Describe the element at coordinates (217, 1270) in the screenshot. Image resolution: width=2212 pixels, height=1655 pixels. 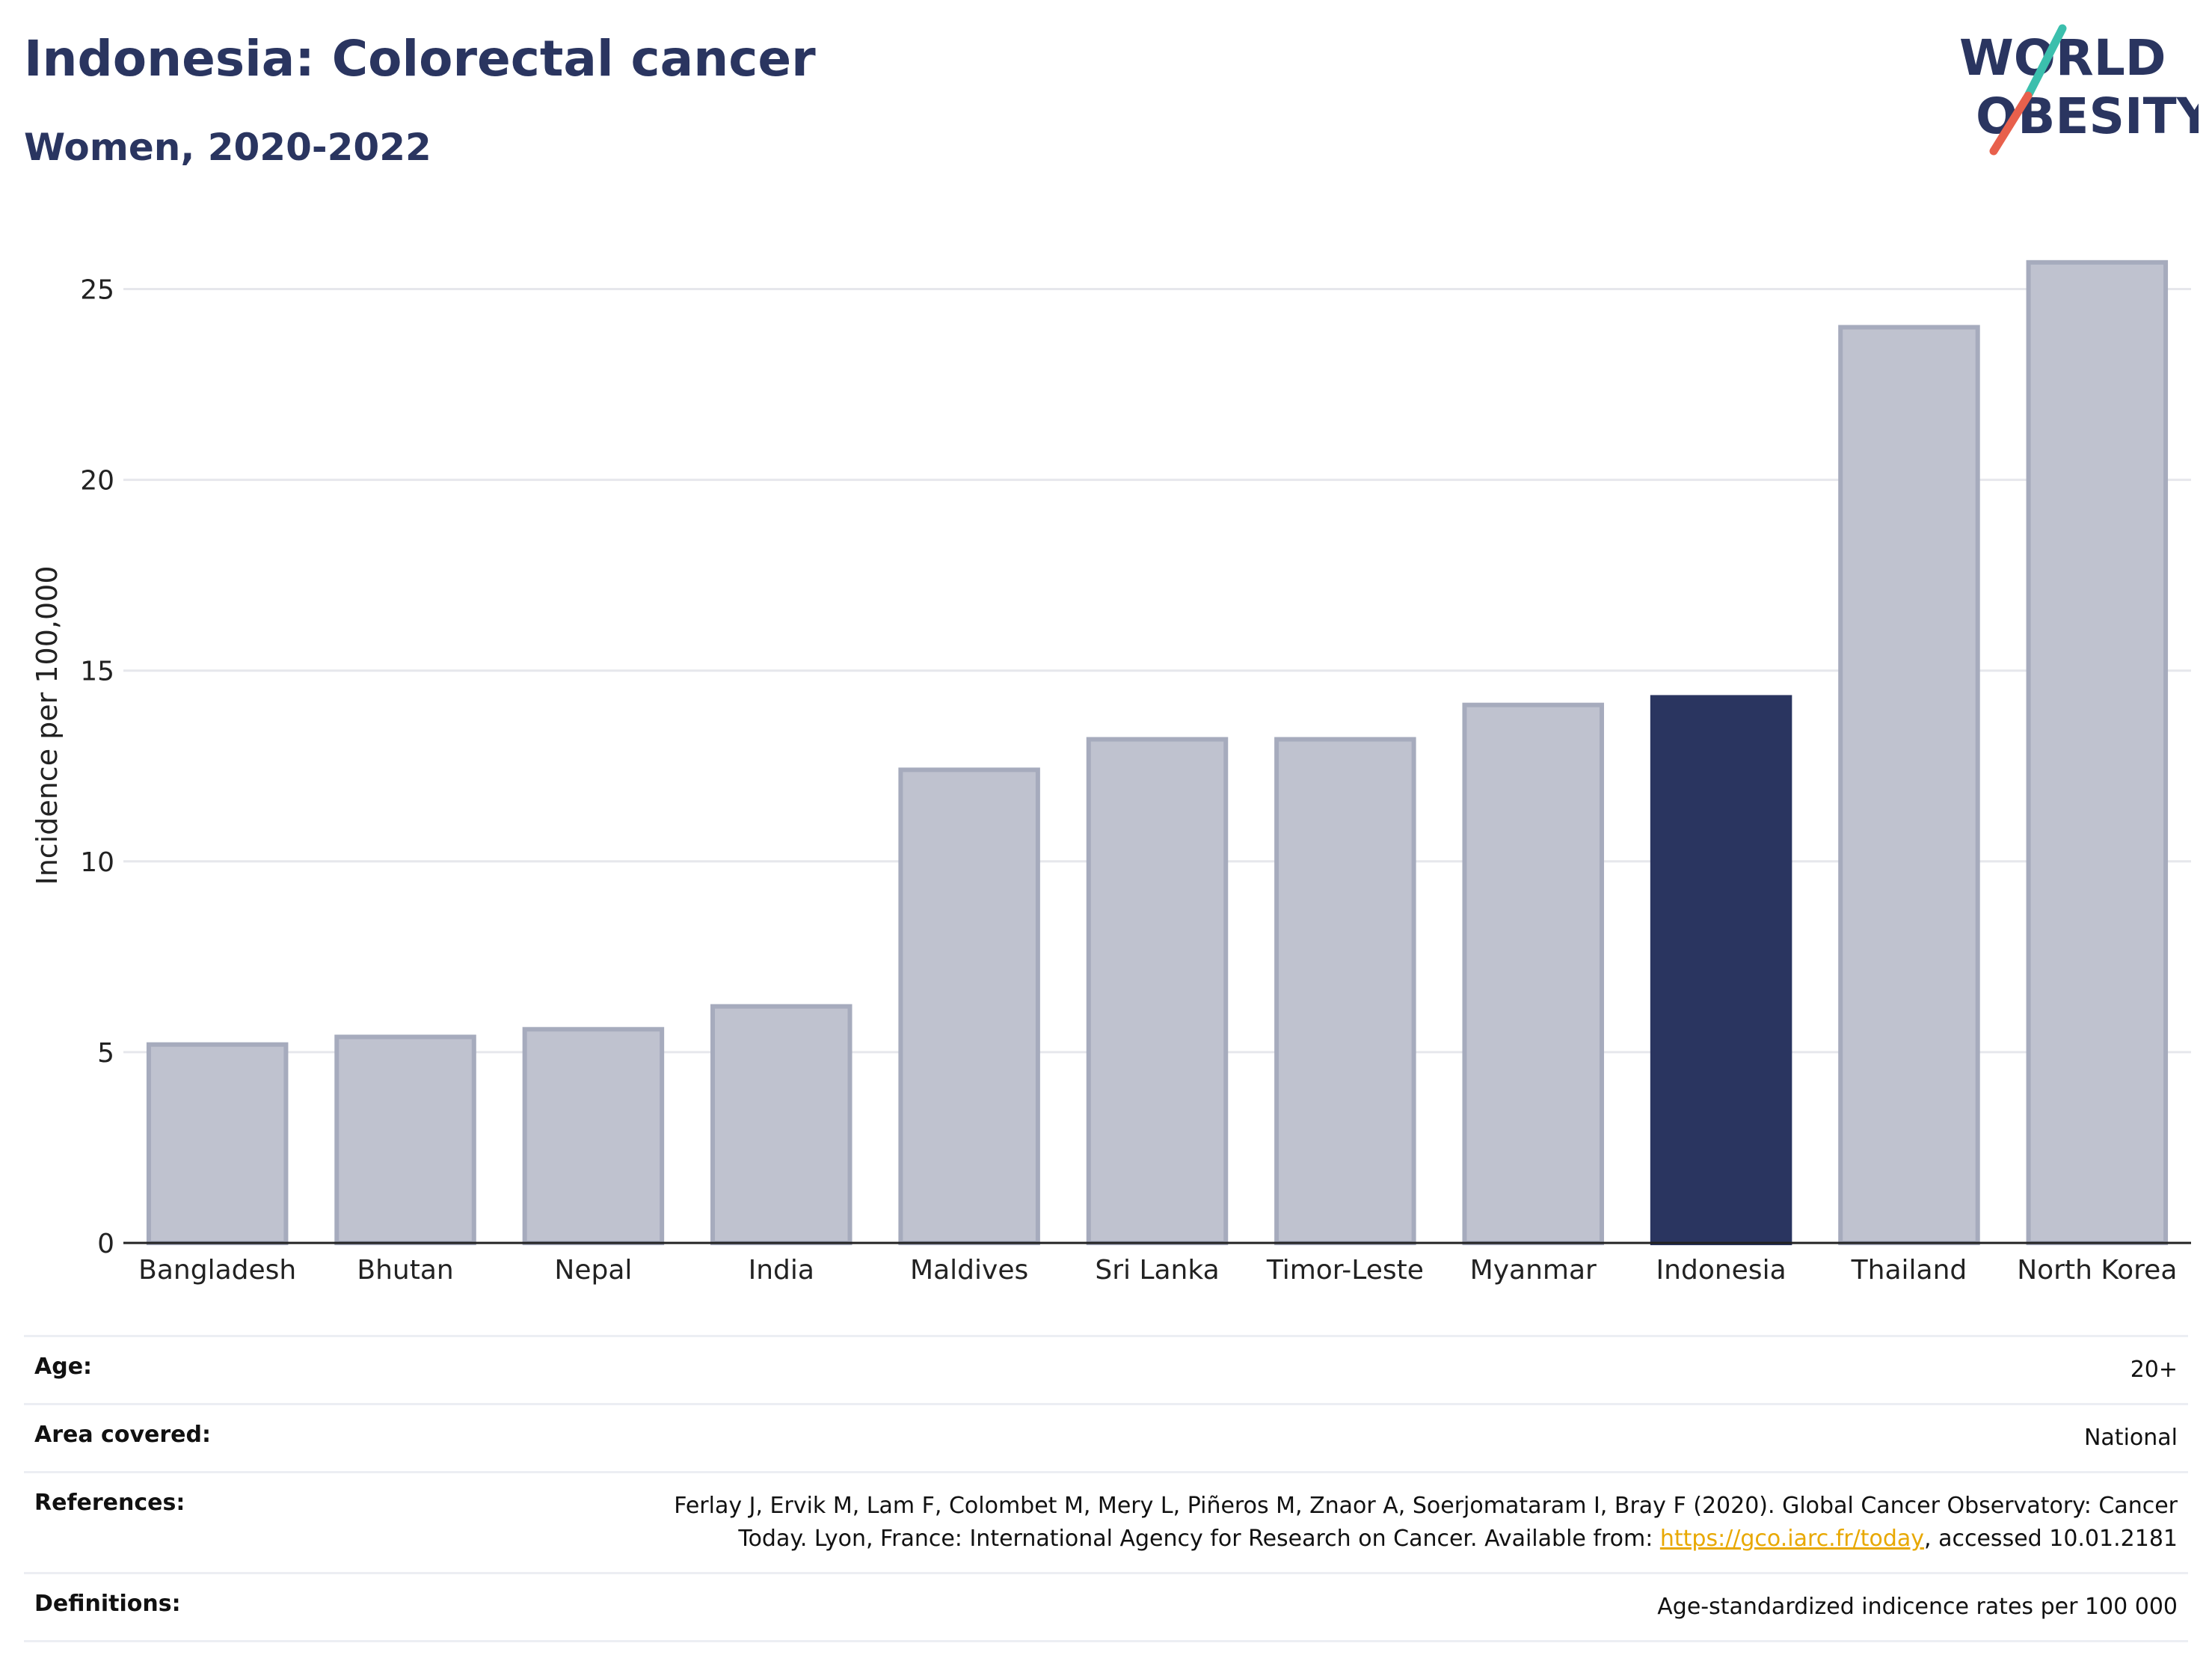
I see `x-tick-label: Bangladesh` at that location.